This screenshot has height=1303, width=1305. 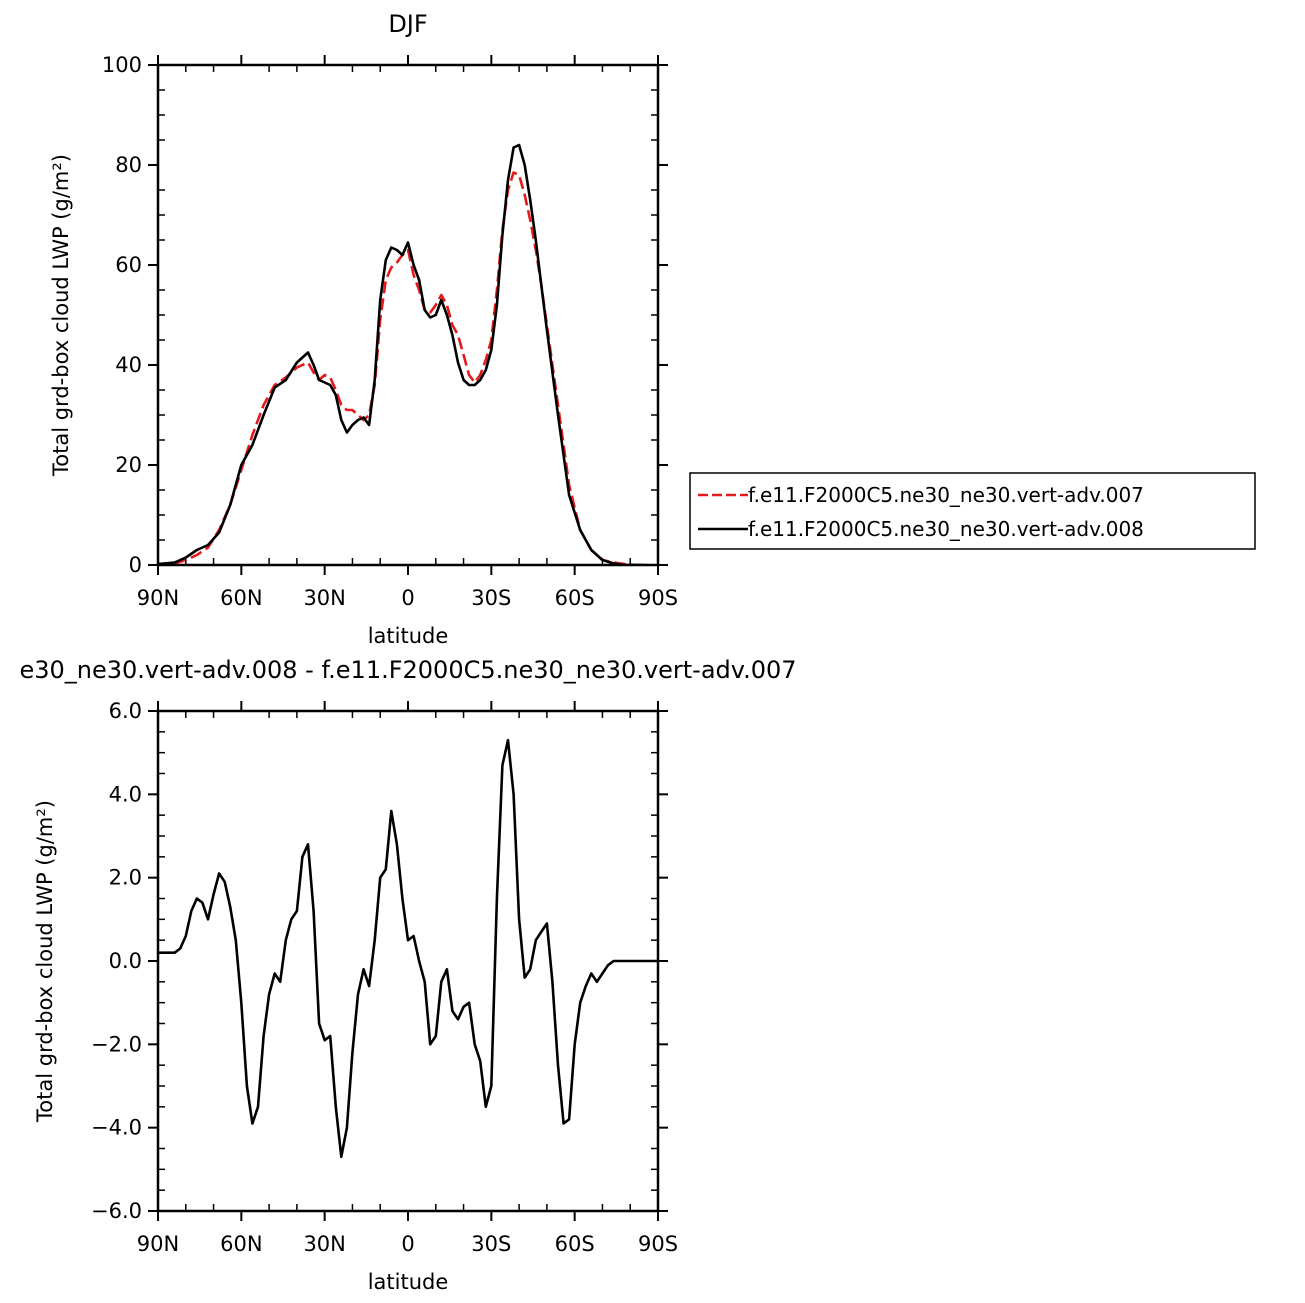 I want to click on y-tick-label: 60, so click(x=128, y=265).